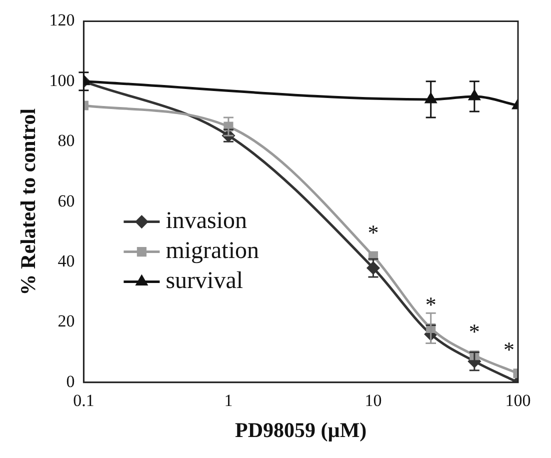 The image size is (551, 458). I want to click on legend-label: survival, so click(205, 281).